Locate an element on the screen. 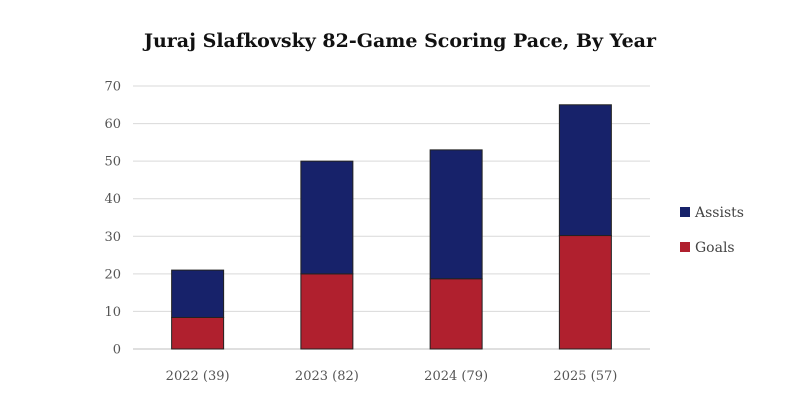 The image size is (800, 419). y-tick-label: 70 is located at coordinates (112, 87).